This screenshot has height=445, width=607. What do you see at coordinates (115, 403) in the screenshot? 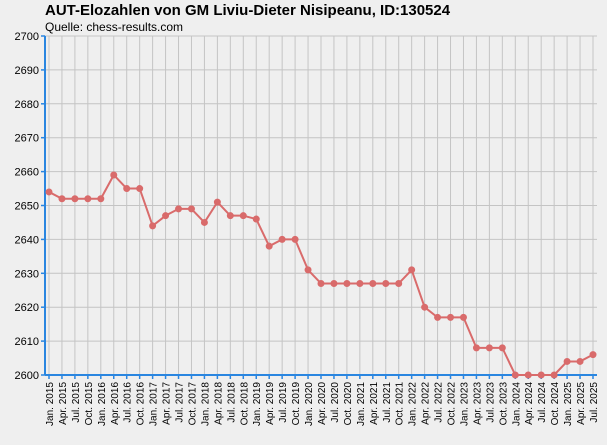
I see `x-tick-label: Apr. 2016` at bounding box center [115, 403].